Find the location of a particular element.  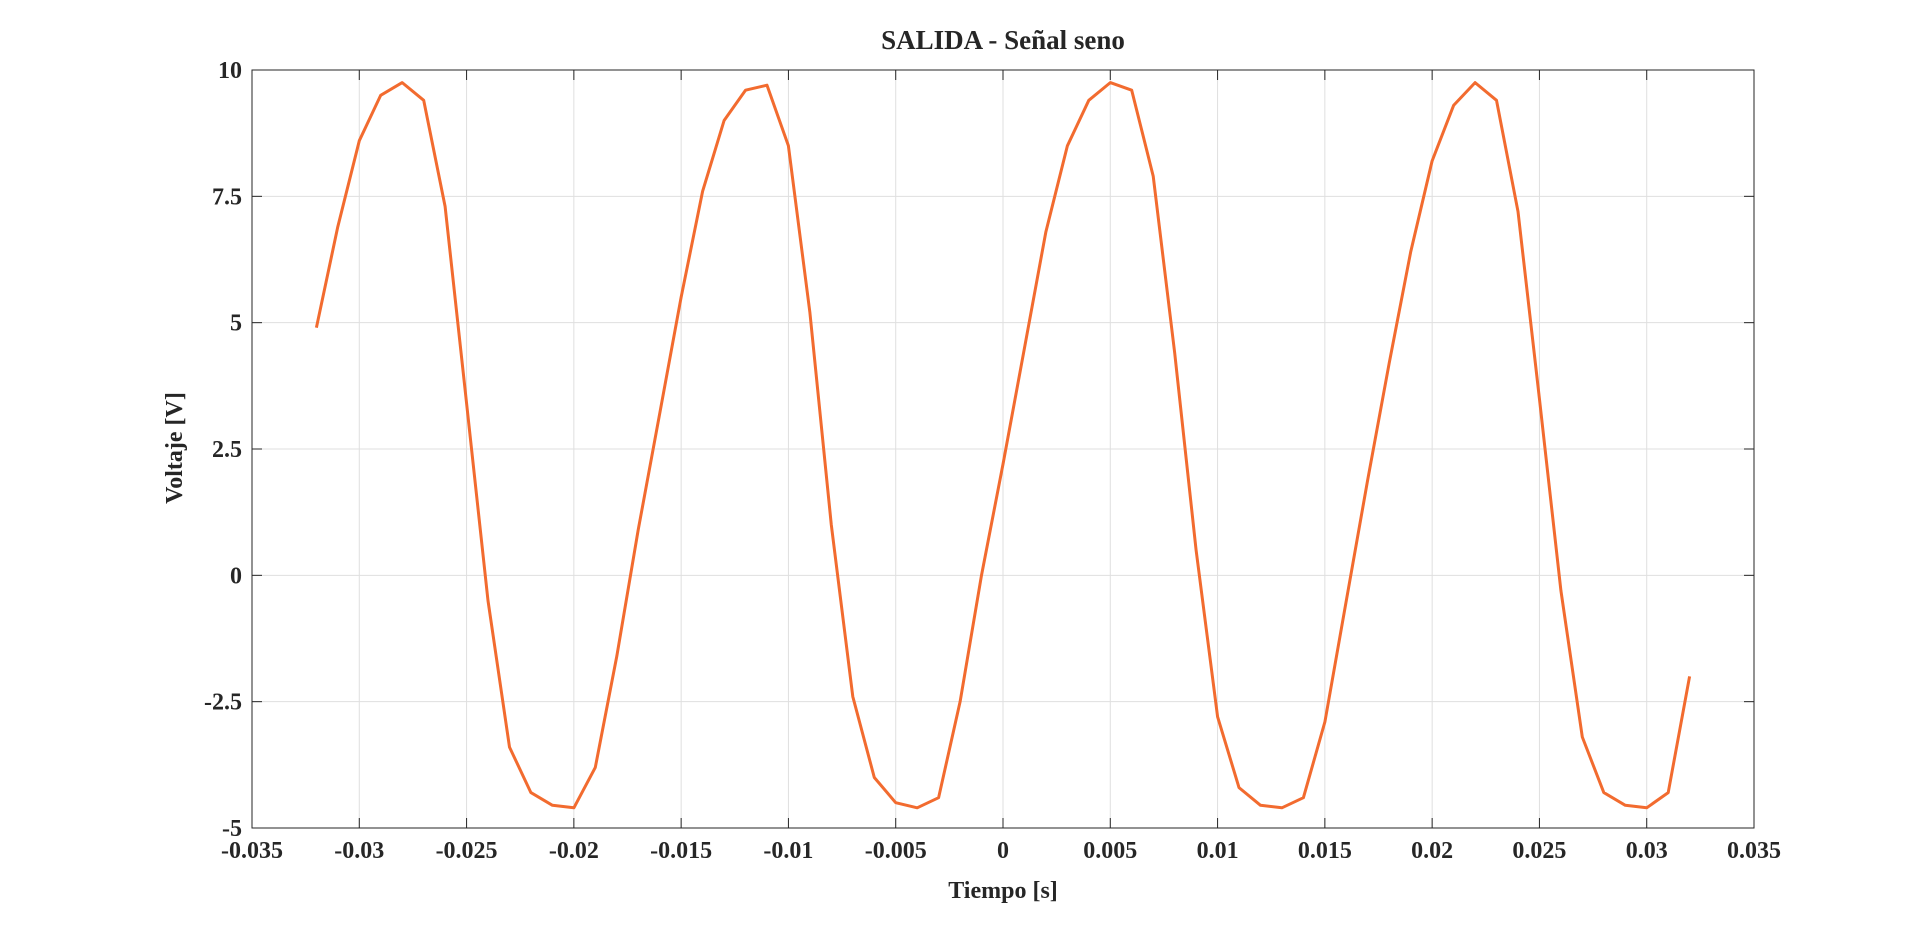

x-tick-label: 0.01 is located at coordinates (1218, 851).